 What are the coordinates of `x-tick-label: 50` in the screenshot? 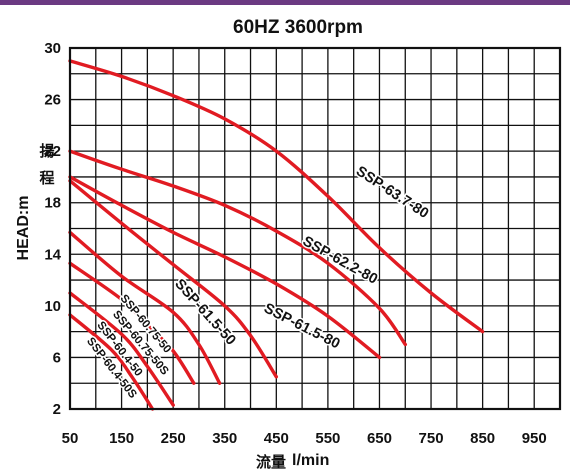 It's located at (70, 438).